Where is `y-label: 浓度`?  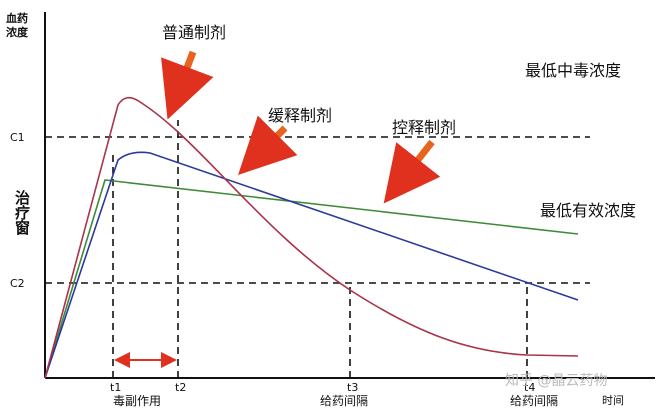 y-label: 浓度 is located at coordinates (17, 32).